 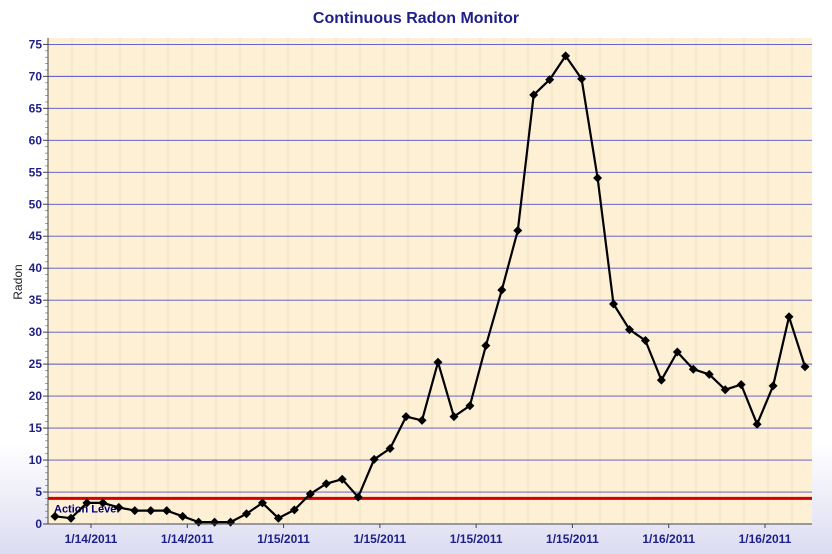 I want to click on y-tick-label: 25, so click(x=36, y=364).